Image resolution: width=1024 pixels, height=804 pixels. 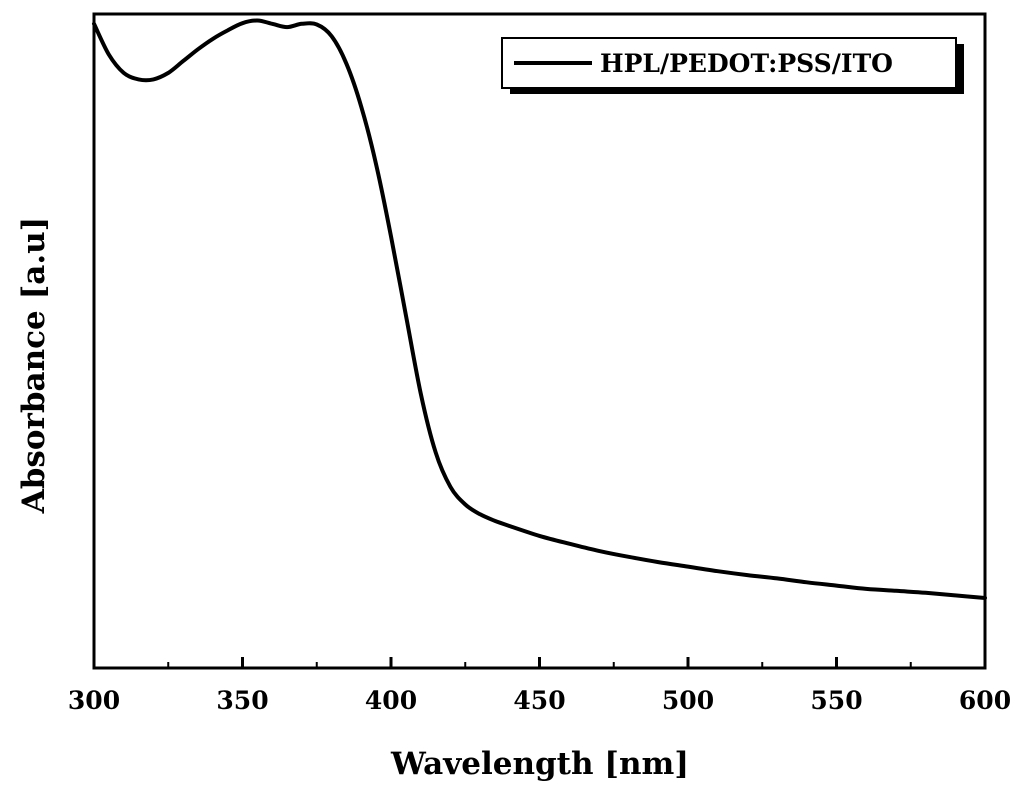 What do you see at coordinates (34, 366) in the screenshot?
I see `y-axis-label: Absorbance [a.u]` at bounding box center [34, 366].